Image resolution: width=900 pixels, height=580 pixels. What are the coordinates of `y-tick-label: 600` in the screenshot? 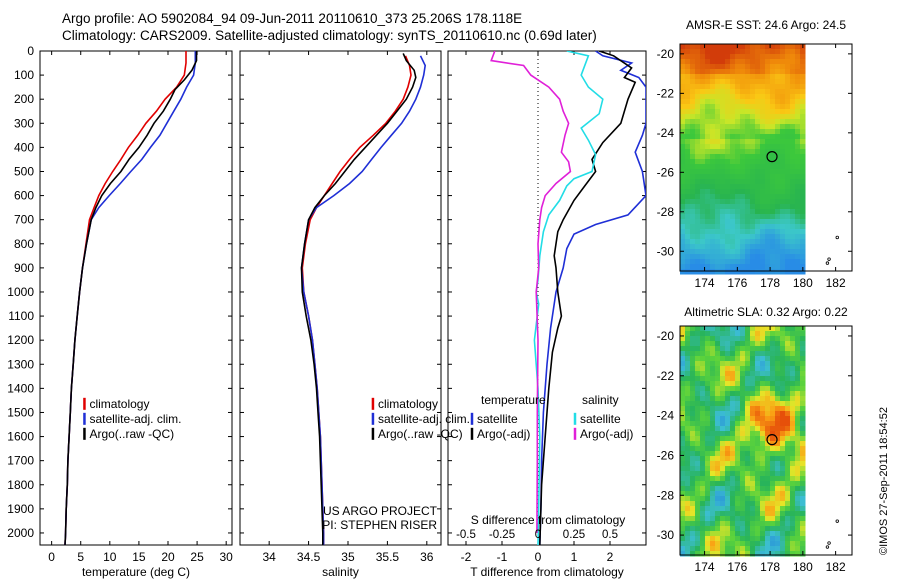 It's located at (24, 196).